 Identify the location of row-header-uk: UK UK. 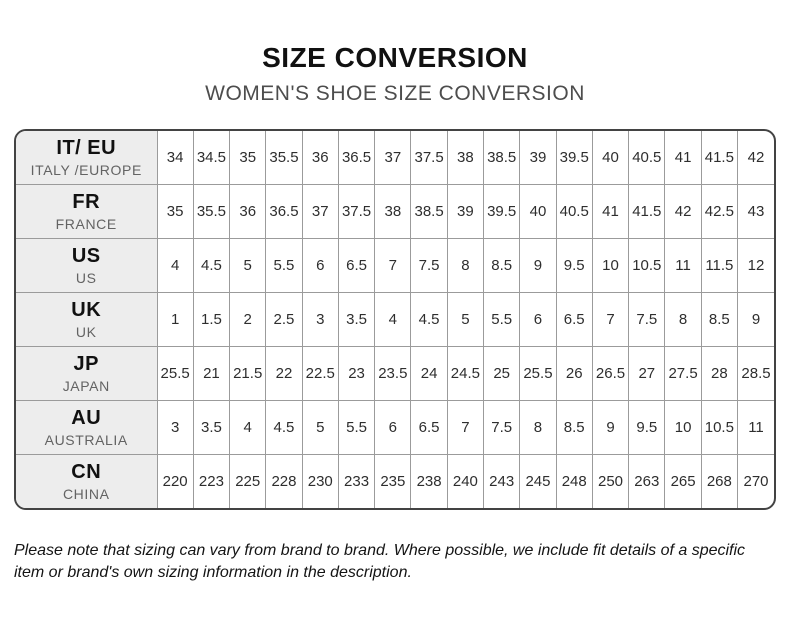
(87, 319).